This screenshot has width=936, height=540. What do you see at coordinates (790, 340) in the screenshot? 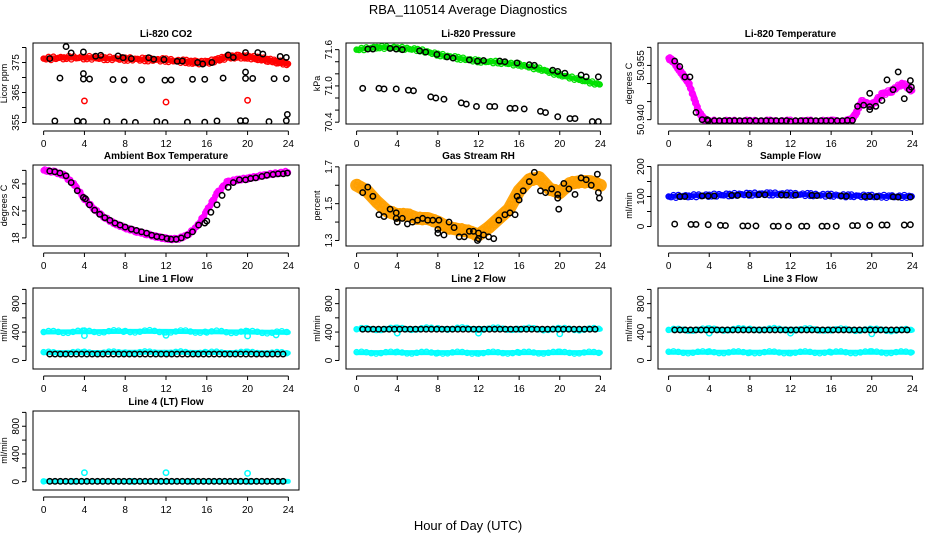
I see `plot-area-line3` at bounding box center [790, 340].